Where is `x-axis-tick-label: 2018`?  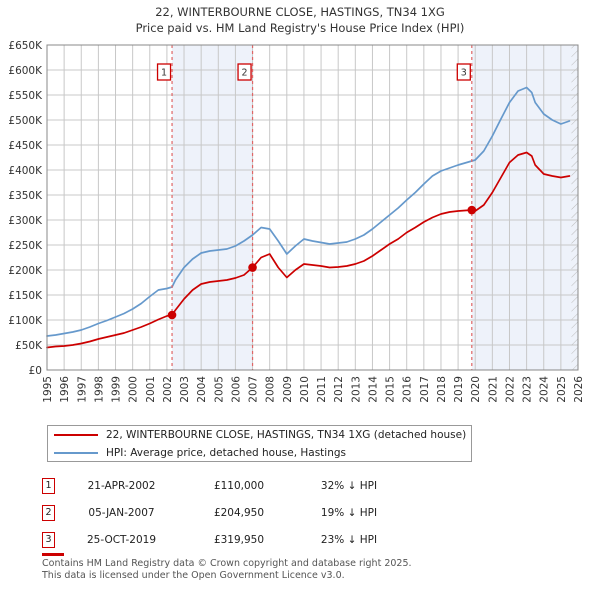 x-axis-tick-label: 2018 is located at coordinates (442, 389).